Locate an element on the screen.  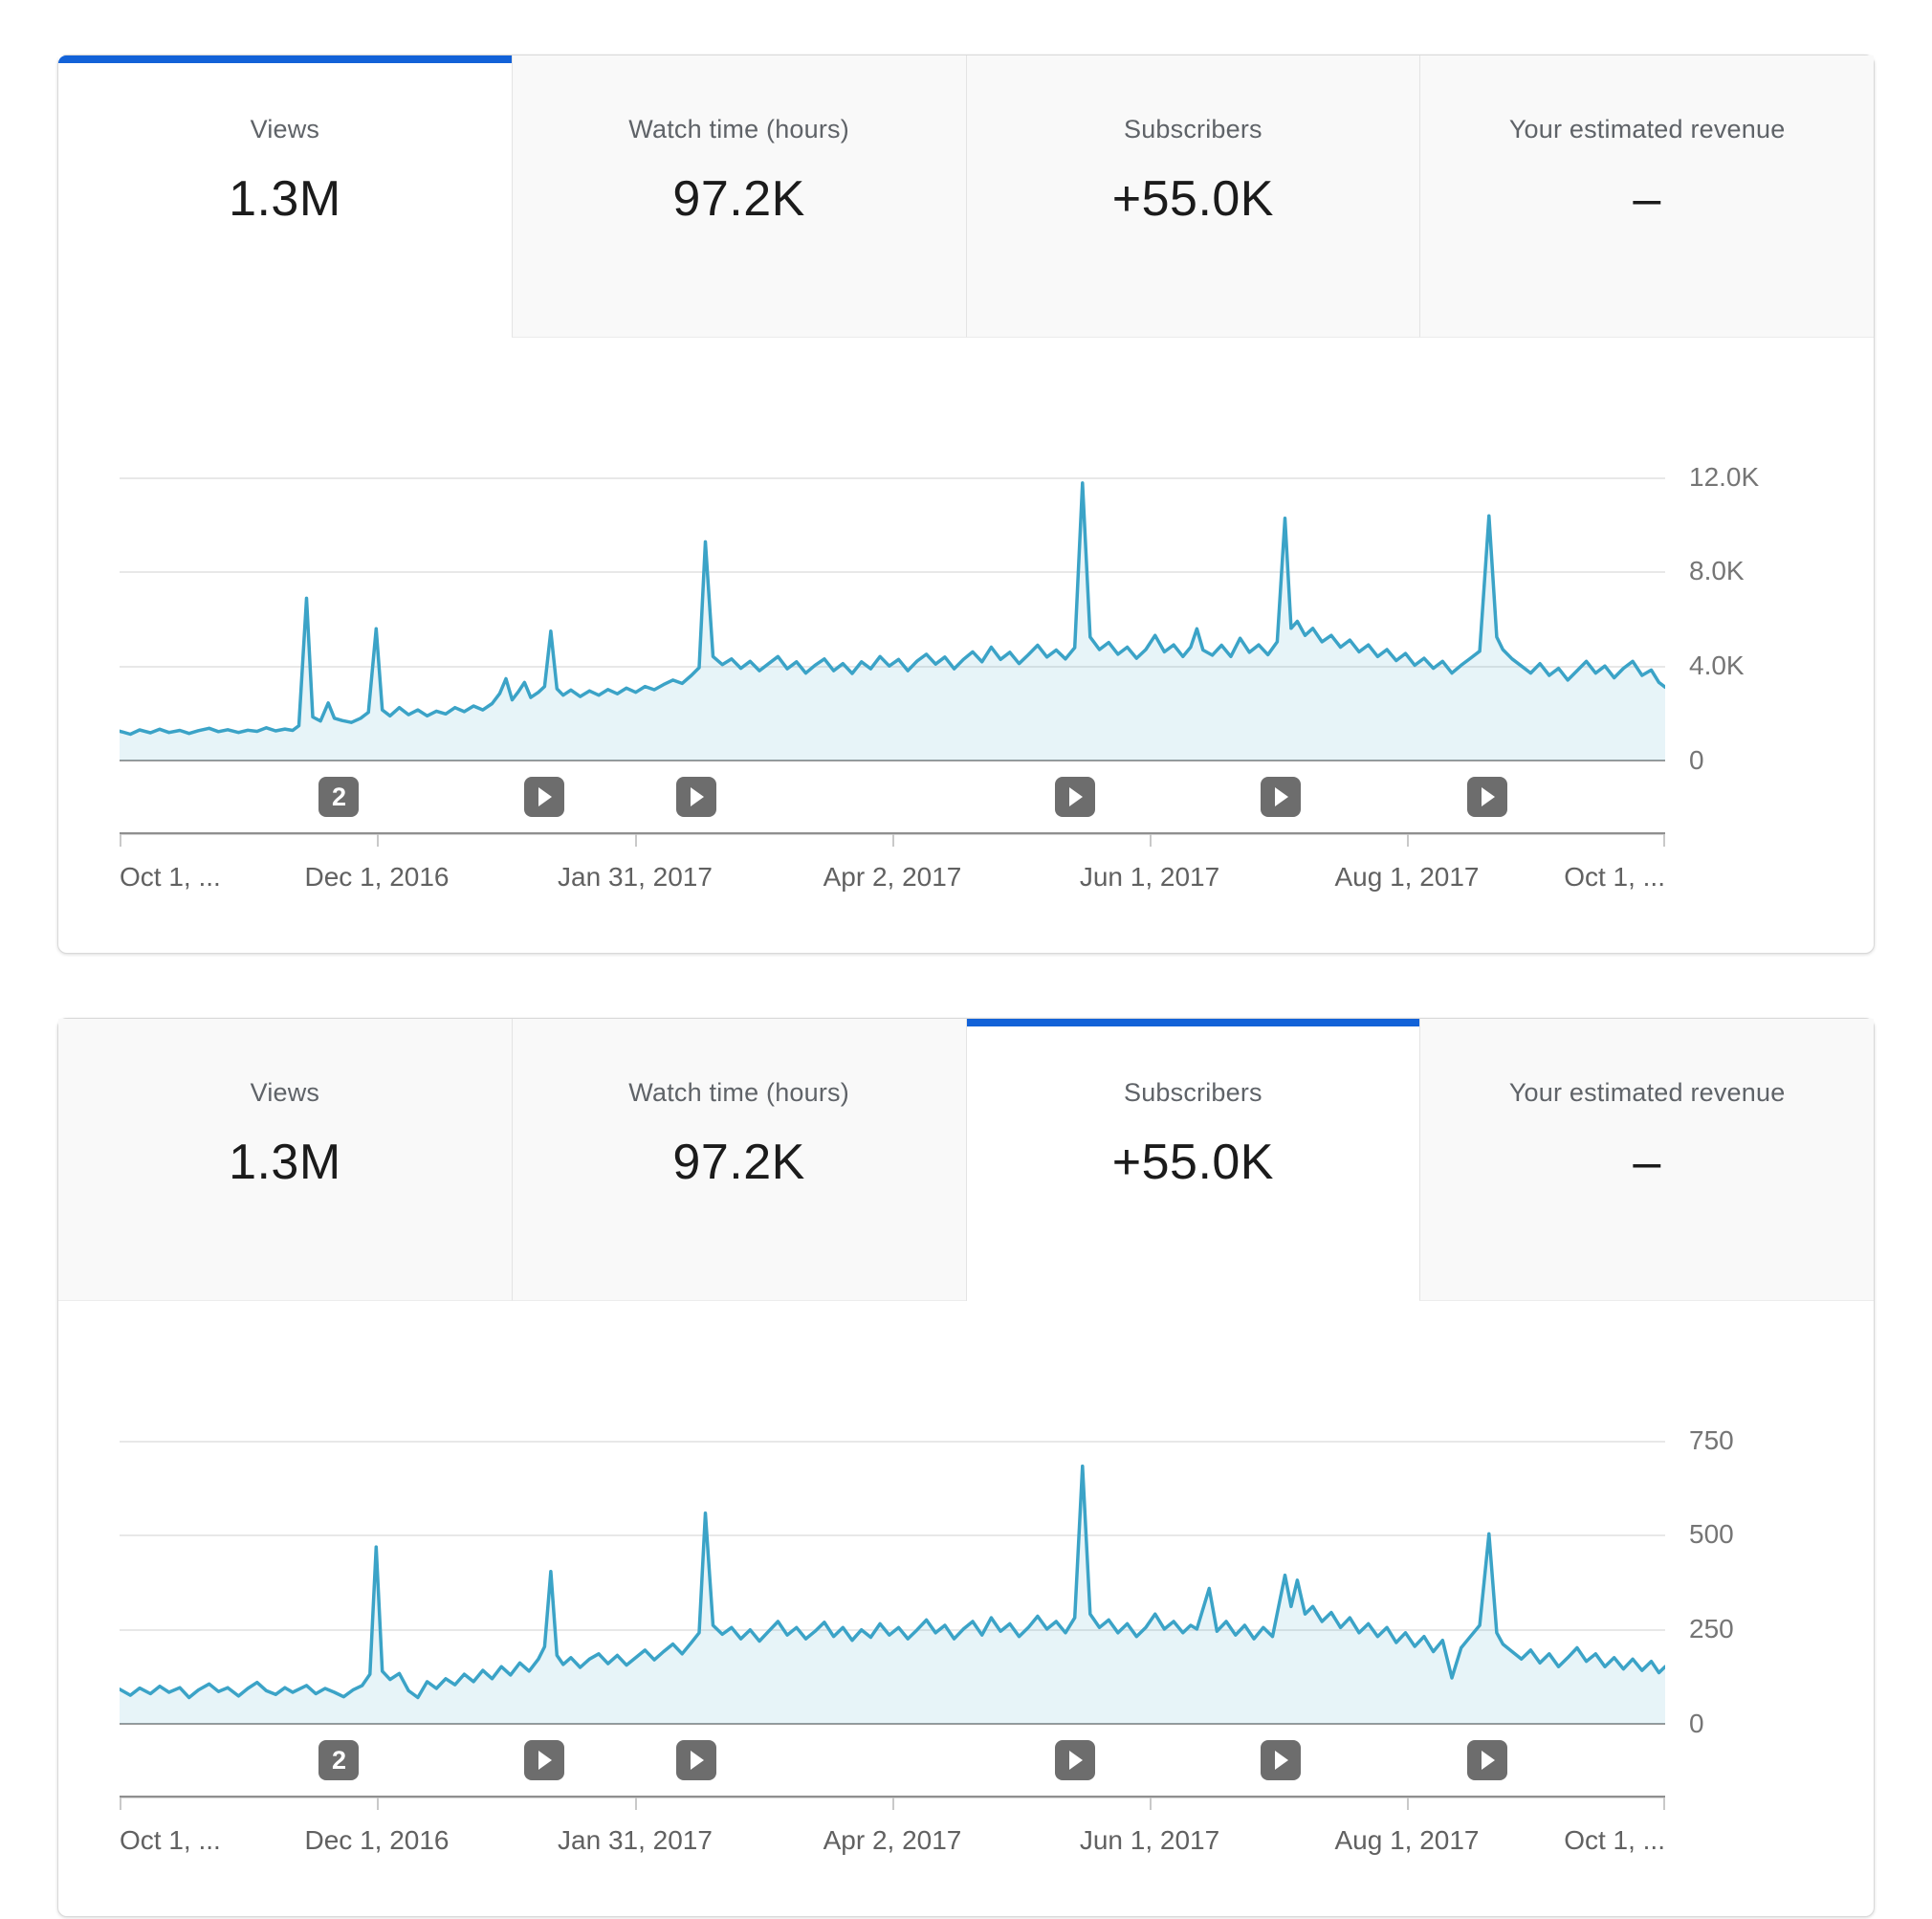
y-axis-tick-label: 250 is located at coordinates (1711, 1628).